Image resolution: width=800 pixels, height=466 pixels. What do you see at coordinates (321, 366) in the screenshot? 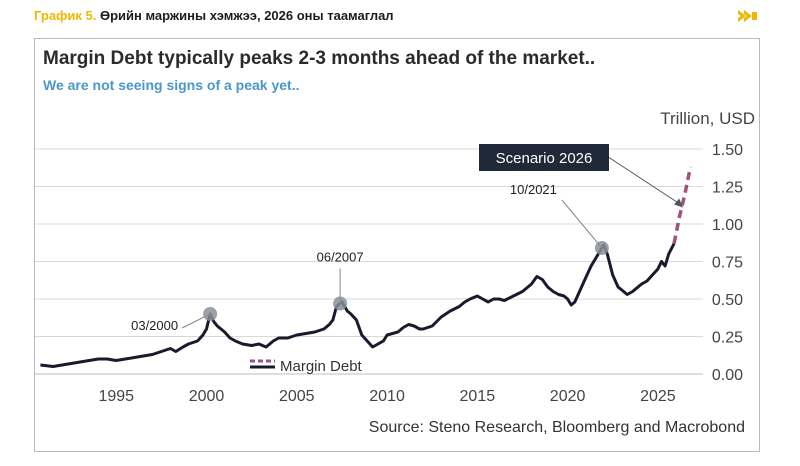
I see `legend-label: Margin Debt` at bounding box center [321, 366].